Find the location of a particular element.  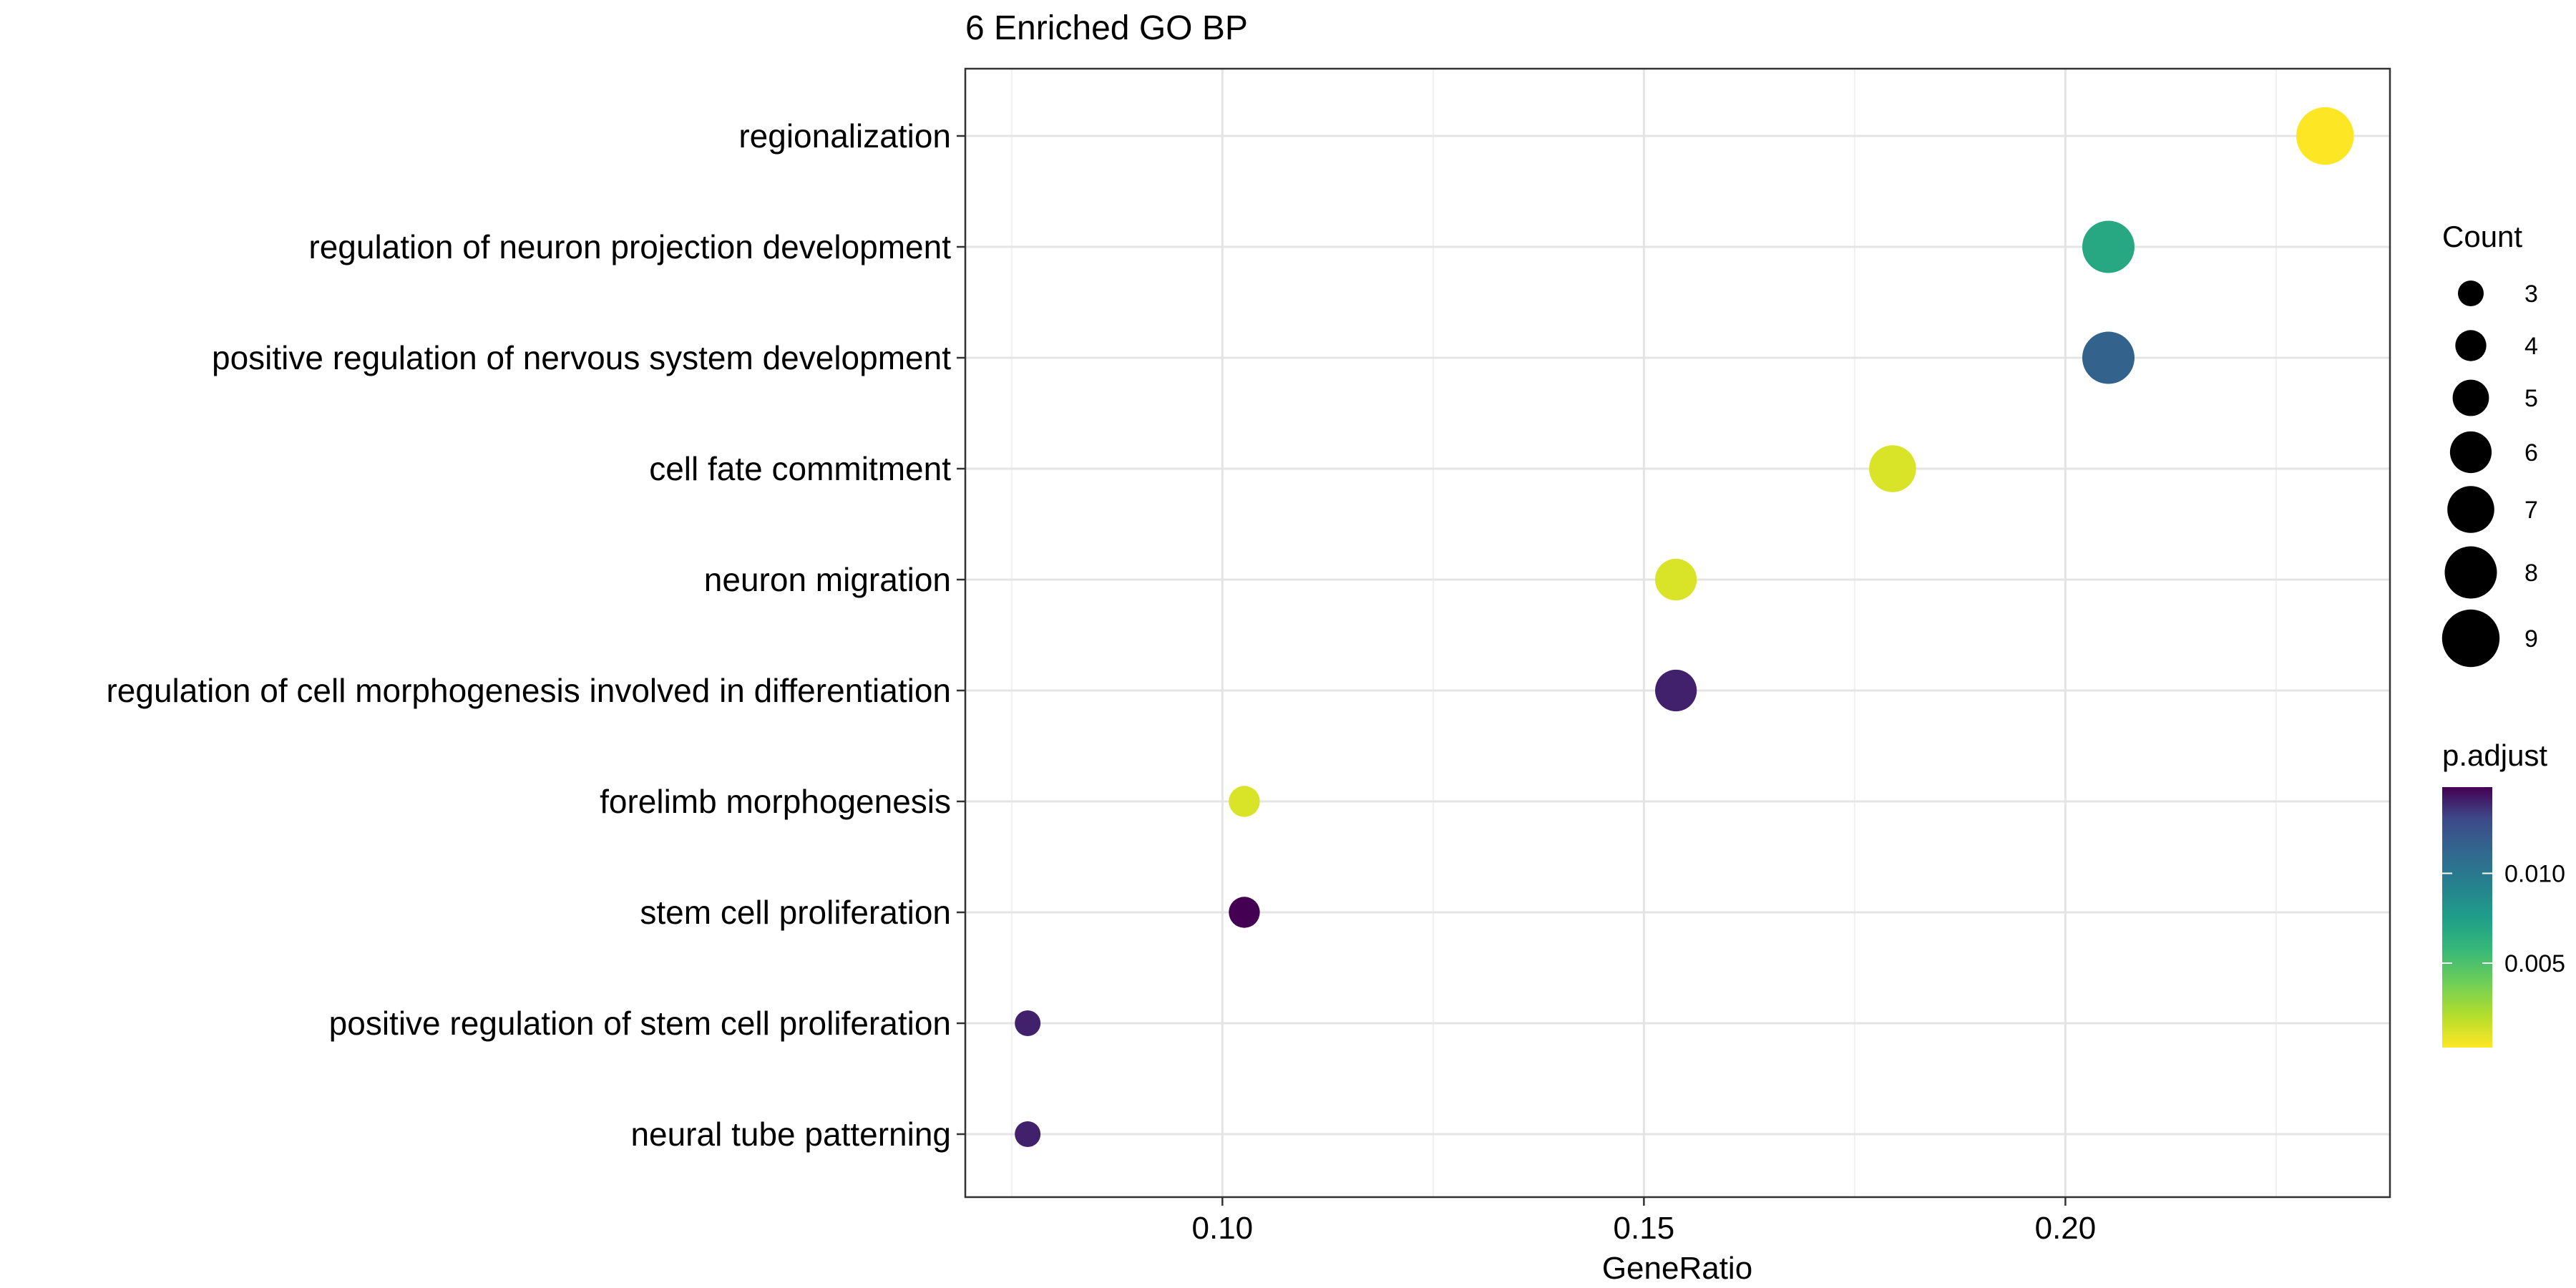

p-adjust-colorbar is located at coordinates (2467, 917).